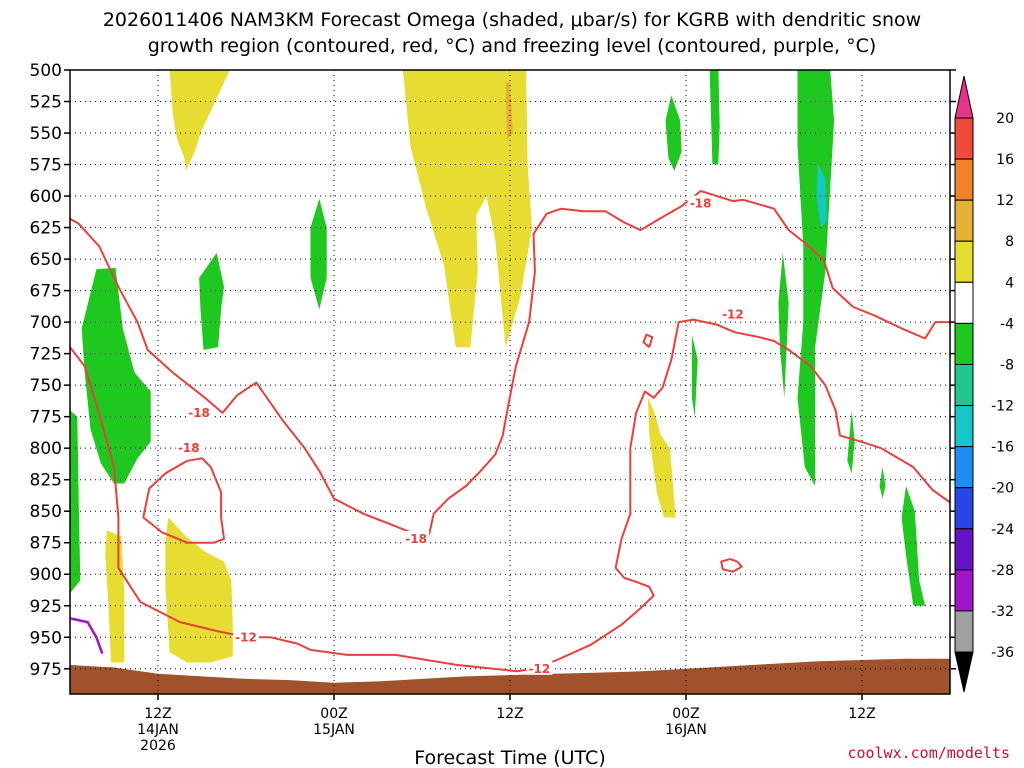  Describe the element at coordinates (1005, 160) in the screenshot. I see `colorbar-label-1: 16` at that location.